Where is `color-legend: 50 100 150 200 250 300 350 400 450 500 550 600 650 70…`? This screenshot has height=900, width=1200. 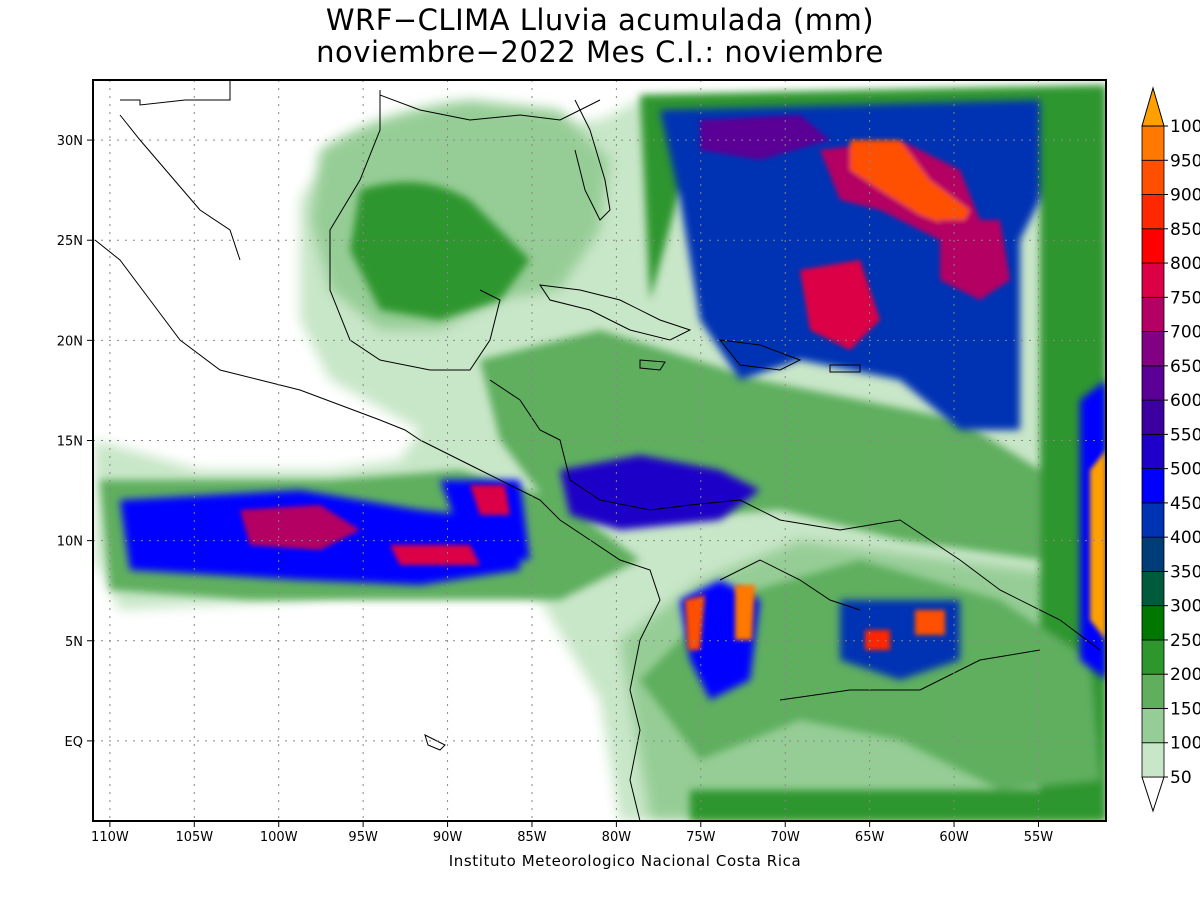 color-legend: 50 100 150 200 250 300 350 400 450 500 550 600 650 70… is located at coordinates (1170, 449).